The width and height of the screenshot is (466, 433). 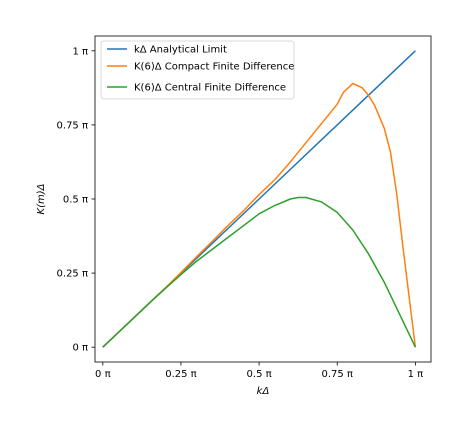 What do you see at coordinates (210, 88) in the screenshot?
I see `legend-label-3: K(6)Δ Central Finite Difference` at bounding box center [210, 88].